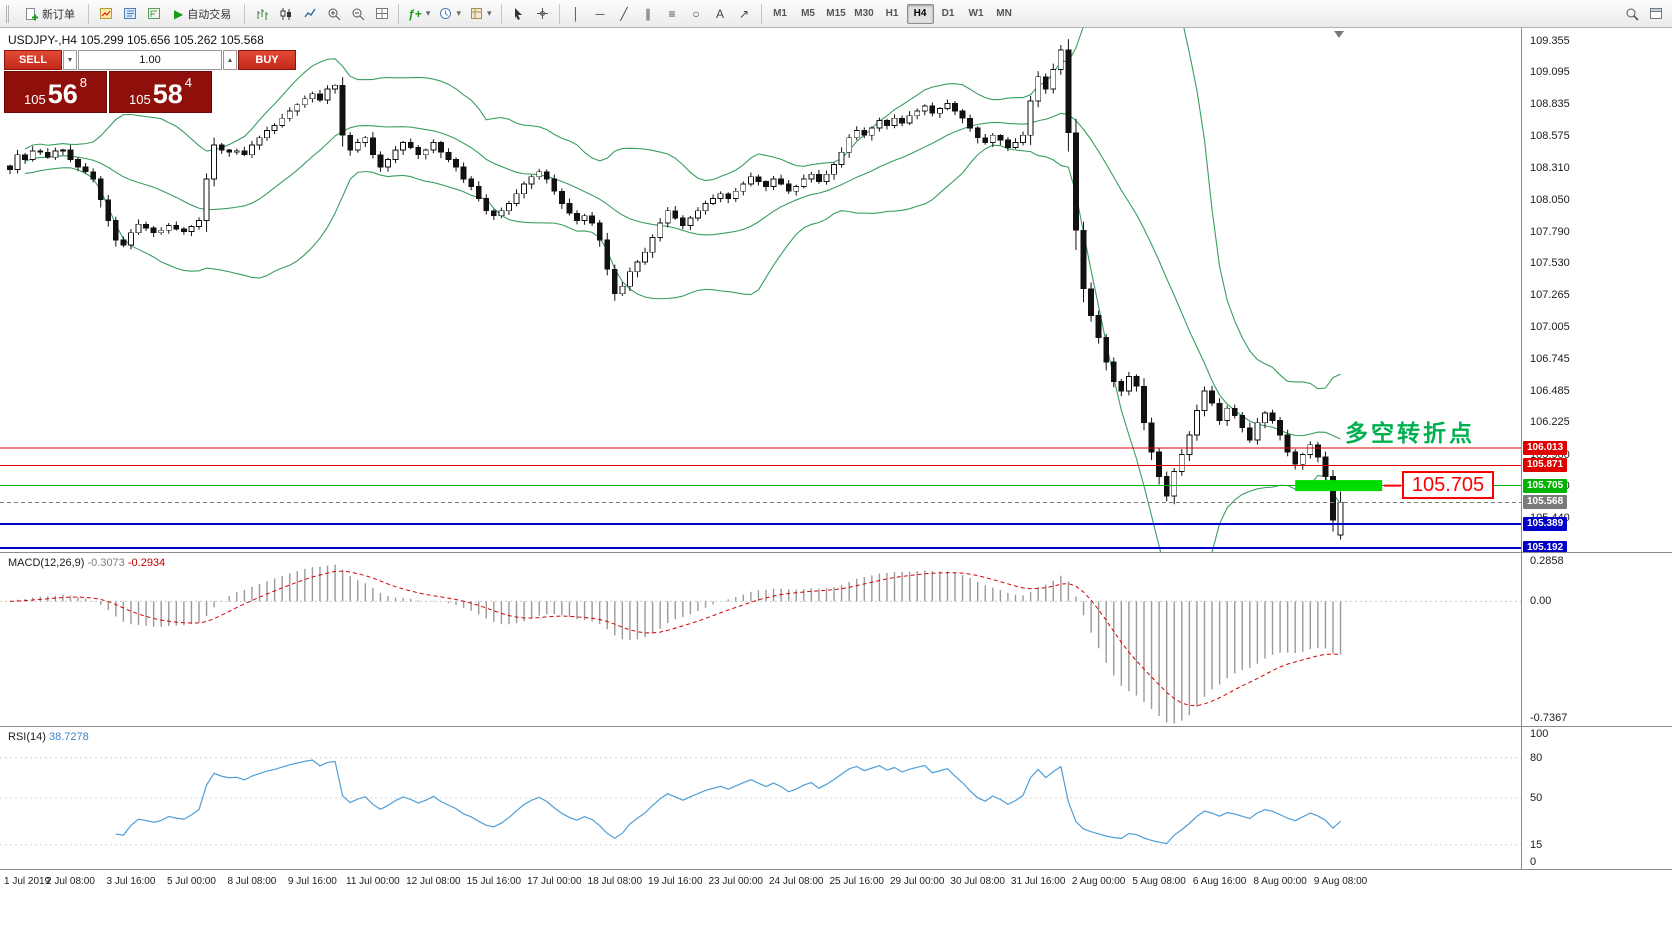 This screenshot has height=951, width=1672. What do you see at coordinates (105, 14) in the screenshot?
I see `market-watch-button` at bounding box center [105, 14].